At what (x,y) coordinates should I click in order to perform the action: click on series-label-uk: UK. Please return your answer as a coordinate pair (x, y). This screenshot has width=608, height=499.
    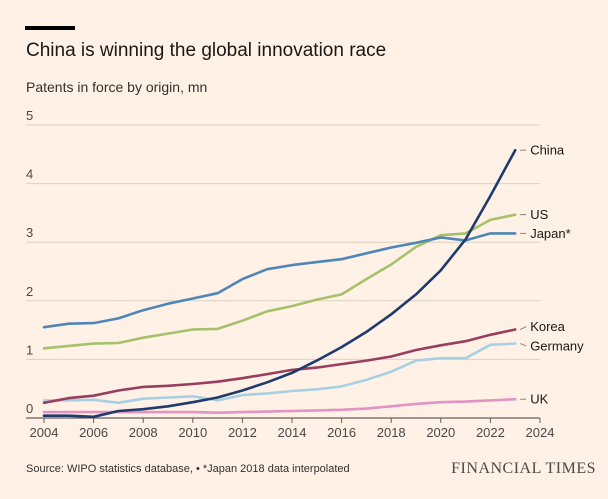
    Looking at the image, I should click on (539, 399).